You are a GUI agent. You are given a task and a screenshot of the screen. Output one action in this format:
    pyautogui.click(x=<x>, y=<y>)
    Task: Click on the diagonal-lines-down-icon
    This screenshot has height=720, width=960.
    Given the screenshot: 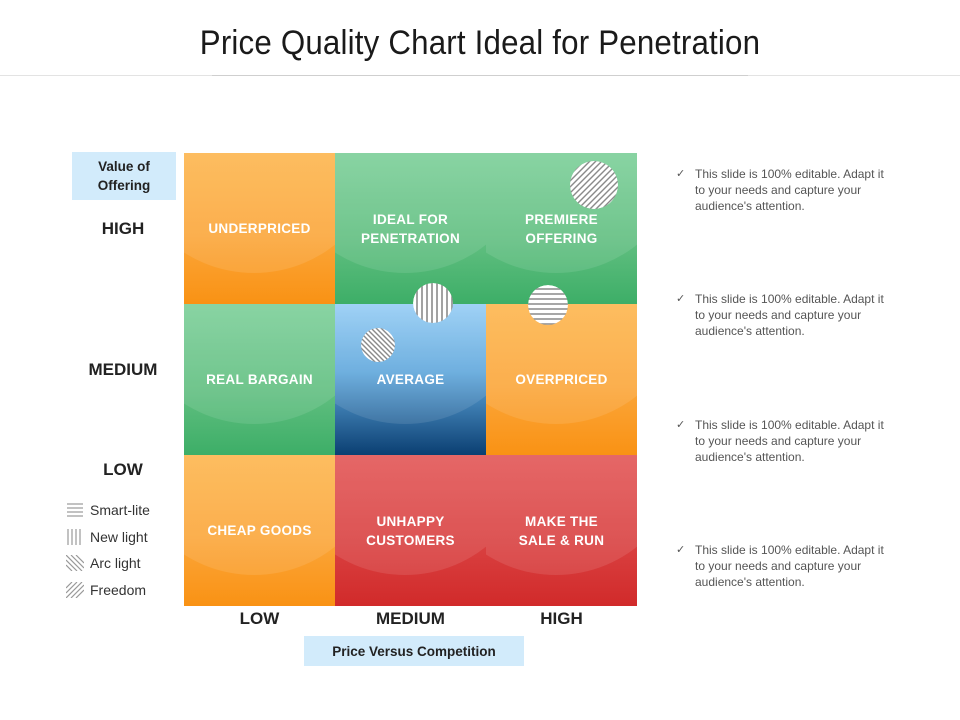 What is the action you would take?
    pyautogui.click(x=75, y=563)
    